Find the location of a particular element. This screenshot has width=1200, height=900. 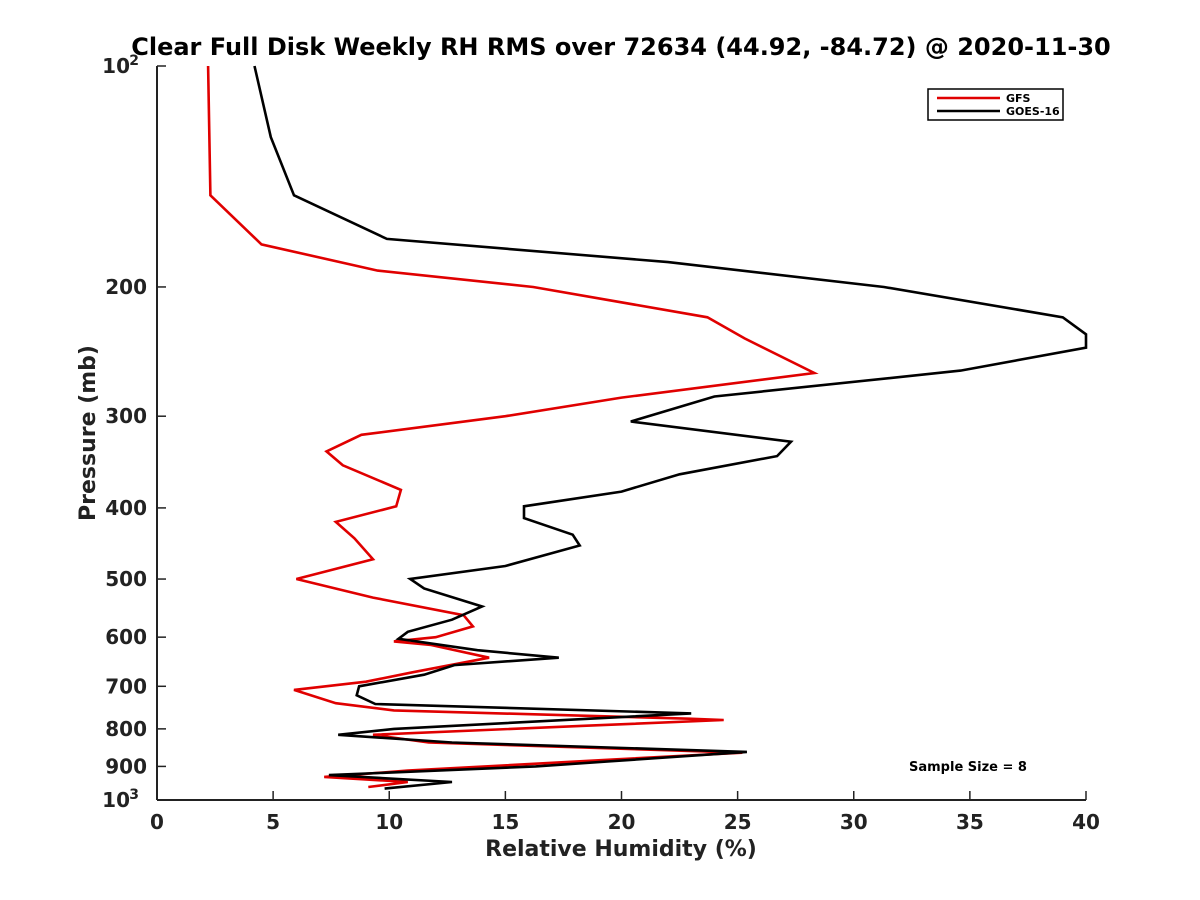

y-tick-label: 200 is located at coordinates (126, 287).